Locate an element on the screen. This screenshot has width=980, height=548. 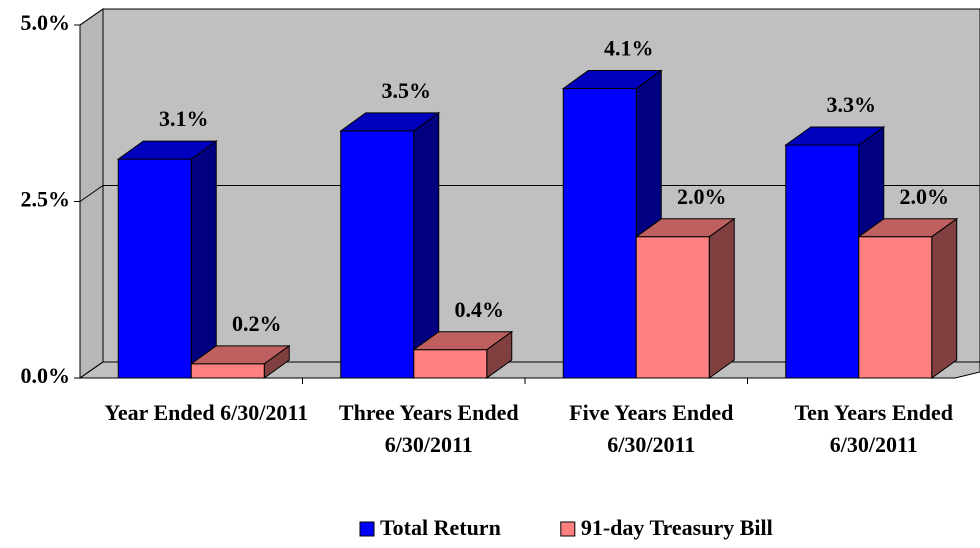
x-tick-label: Year Ended 6/30/2011 is located at coordinates (206, 412).